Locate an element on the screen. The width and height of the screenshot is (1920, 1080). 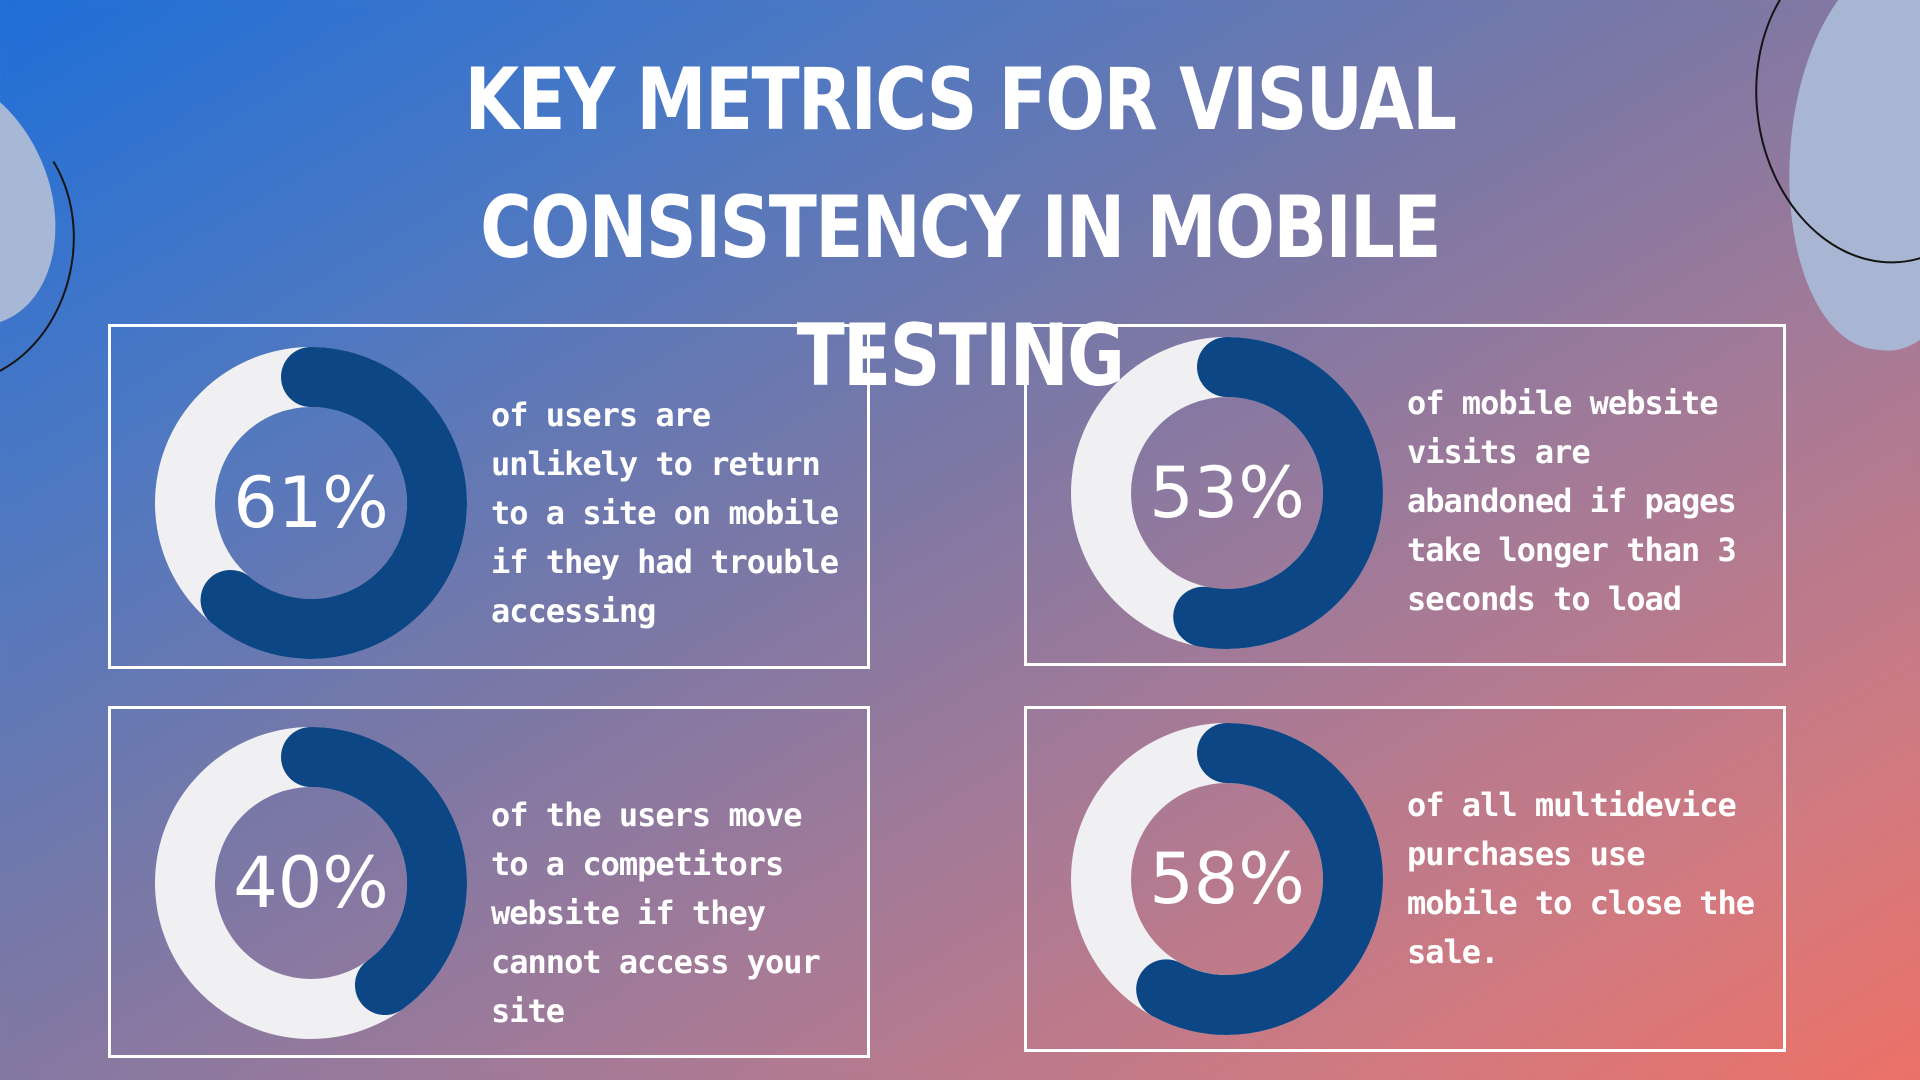
metric-value: 58% is located at coordinates (1227, 879).